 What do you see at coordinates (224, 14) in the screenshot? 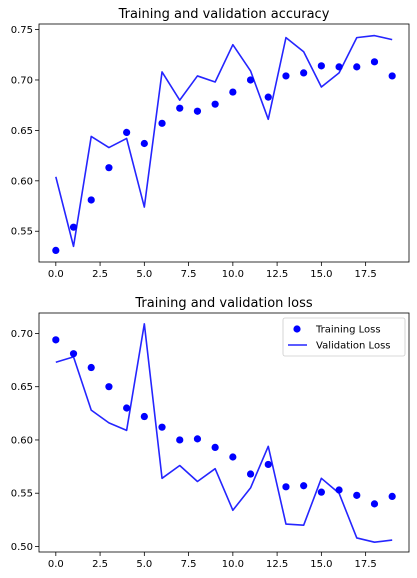
I see `chart-title: Training and validation accuracy` at bounding box center [224, 14].